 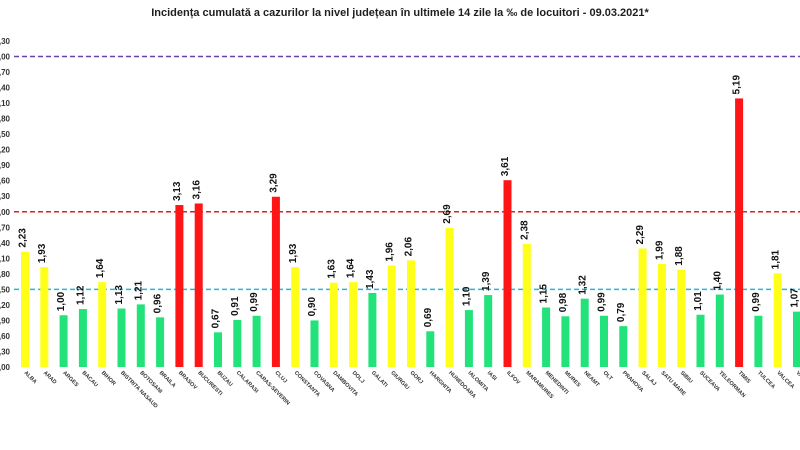 What do you see at coordinates (187, 380) in the screenshot?
I see `category-label: BRASOV` at bounding box center [187, 380].